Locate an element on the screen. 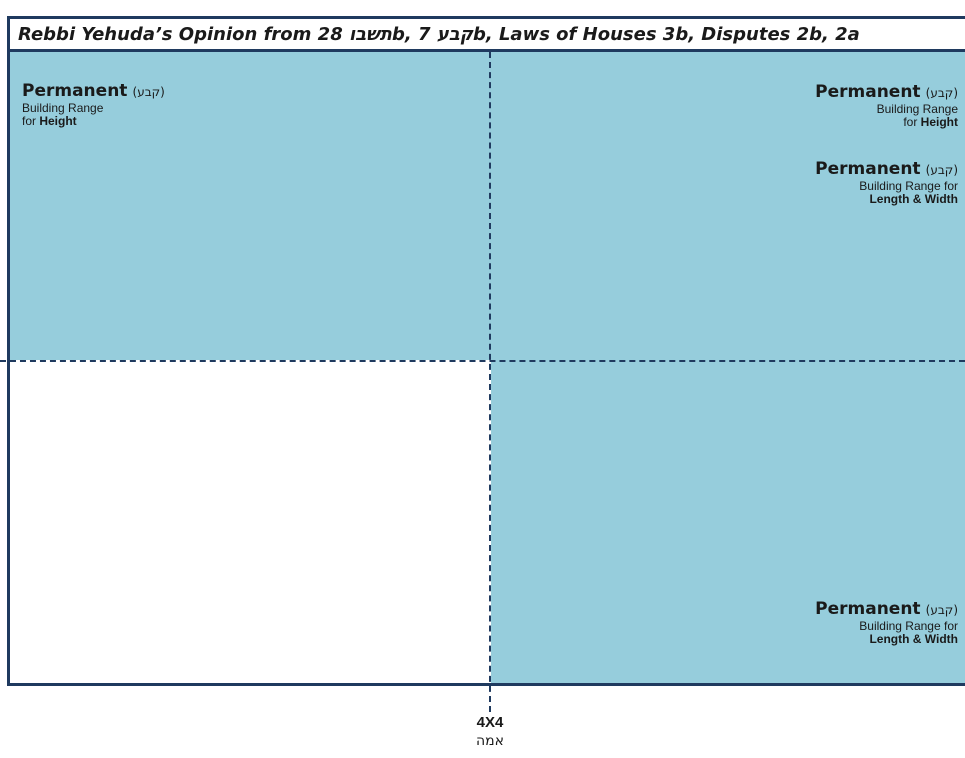  measure-label: 4X4 אמה is located at coordinates (490, 732).